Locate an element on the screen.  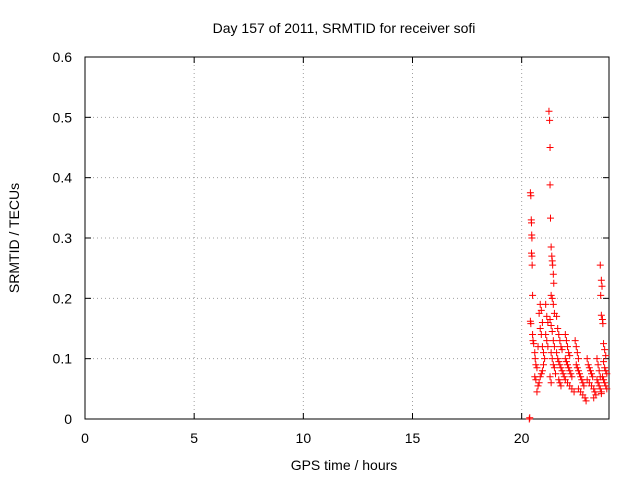
y-tick-label: 0.1 is located at coordinates (63, 359).